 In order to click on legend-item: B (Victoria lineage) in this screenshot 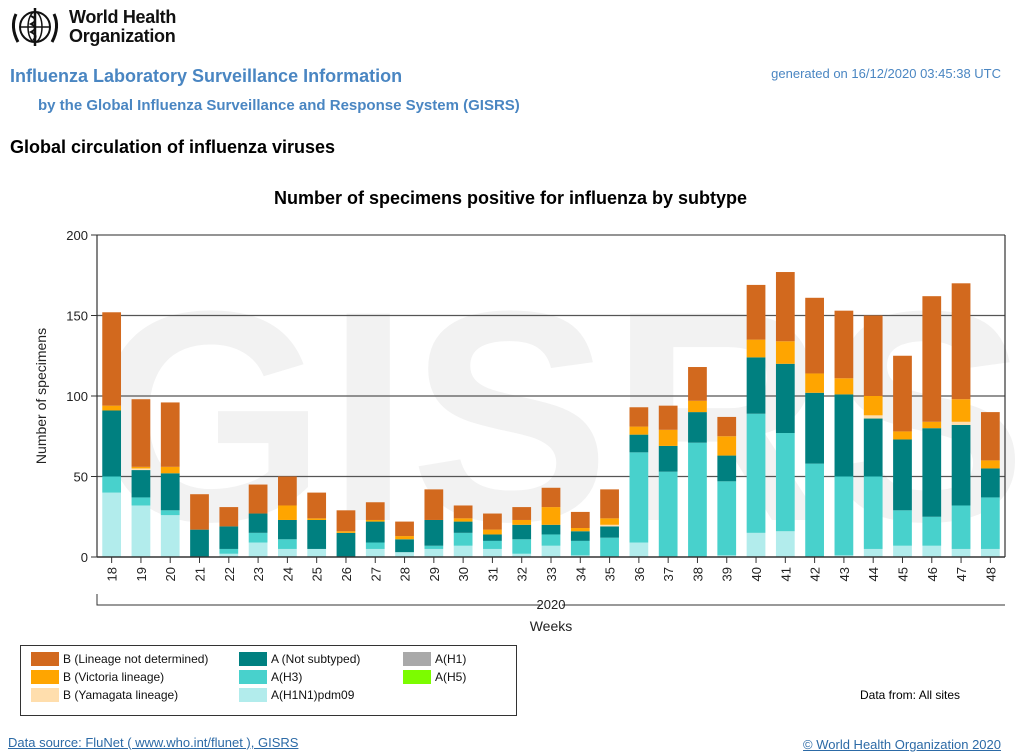, I will do `click(97, 677)`.